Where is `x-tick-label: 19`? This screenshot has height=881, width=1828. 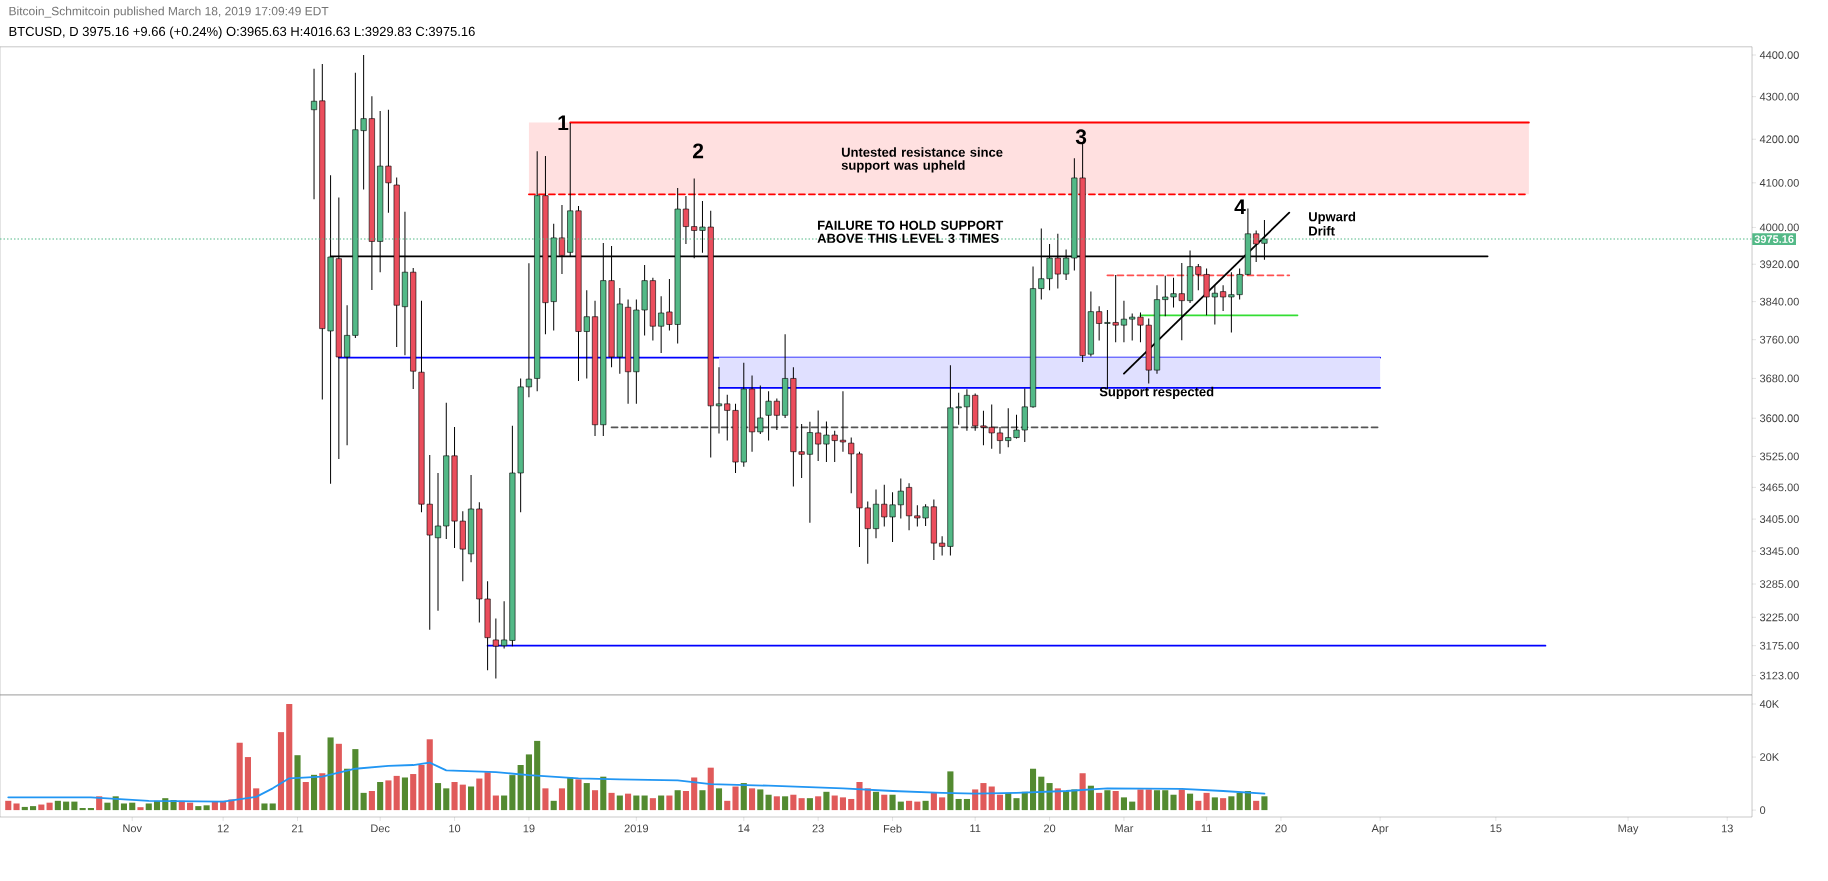 x-tick-label: 19 is located at coordinates (529, 828).